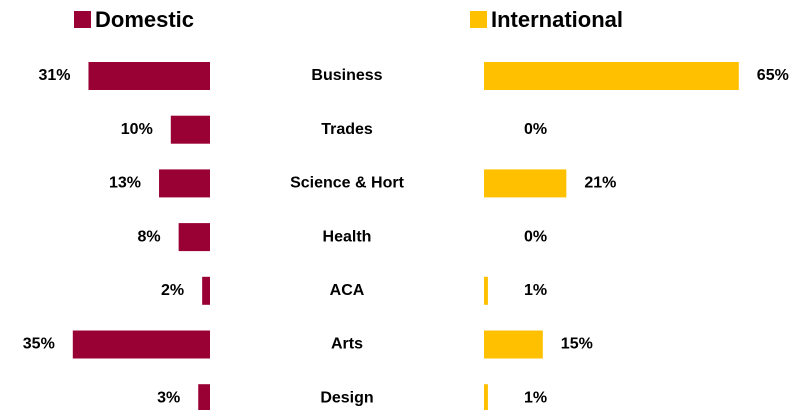 The height and width of the screenshot is (410, 799). Describe the element at coordinates (577, 344) in the screenshot. I see `value-label: 15%` at that location.